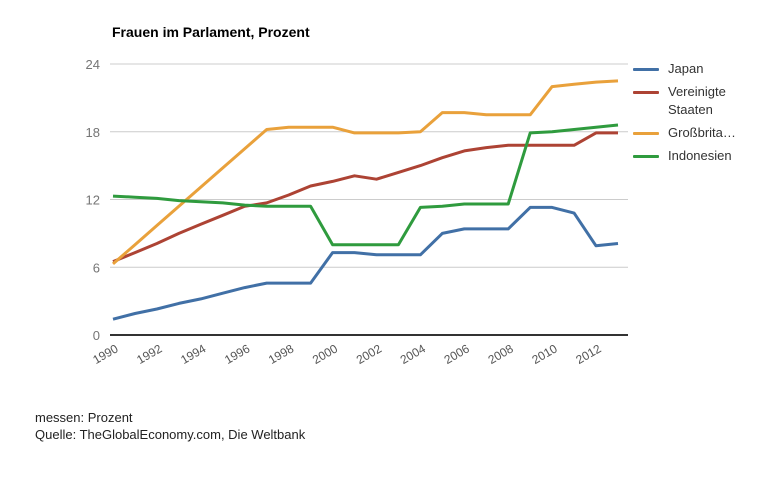  What do you see at coordinates (96, 267) in the screenshot?
I see `y-tick-label: 6` at bounding box center [96, 267].